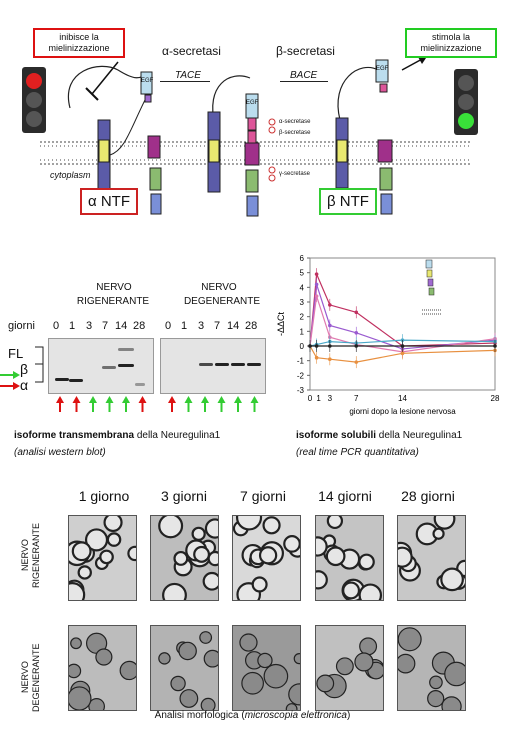  Describe the element at coordinates (157, 404) in the screenshot. I see `expression-arrows` at that location.